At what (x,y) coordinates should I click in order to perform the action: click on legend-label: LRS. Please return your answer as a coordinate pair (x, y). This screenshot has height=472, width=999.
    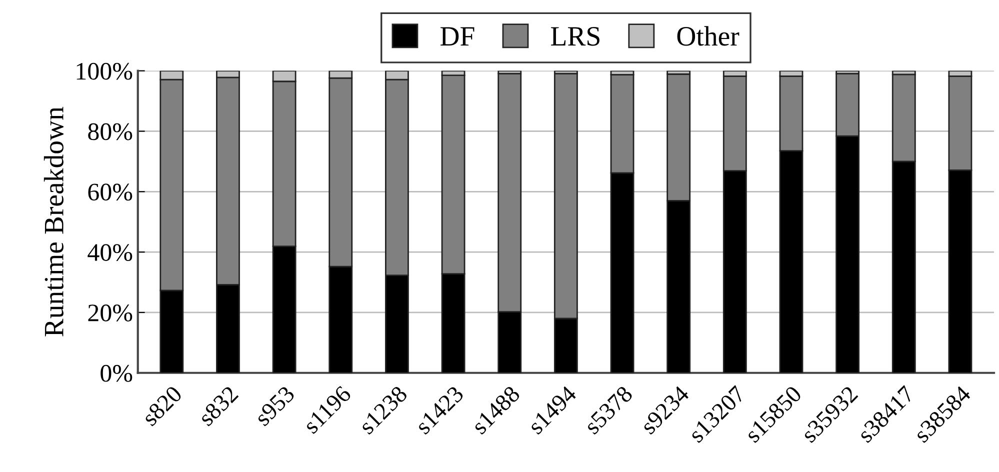
    Looking at the image, I should click on (575, 36).